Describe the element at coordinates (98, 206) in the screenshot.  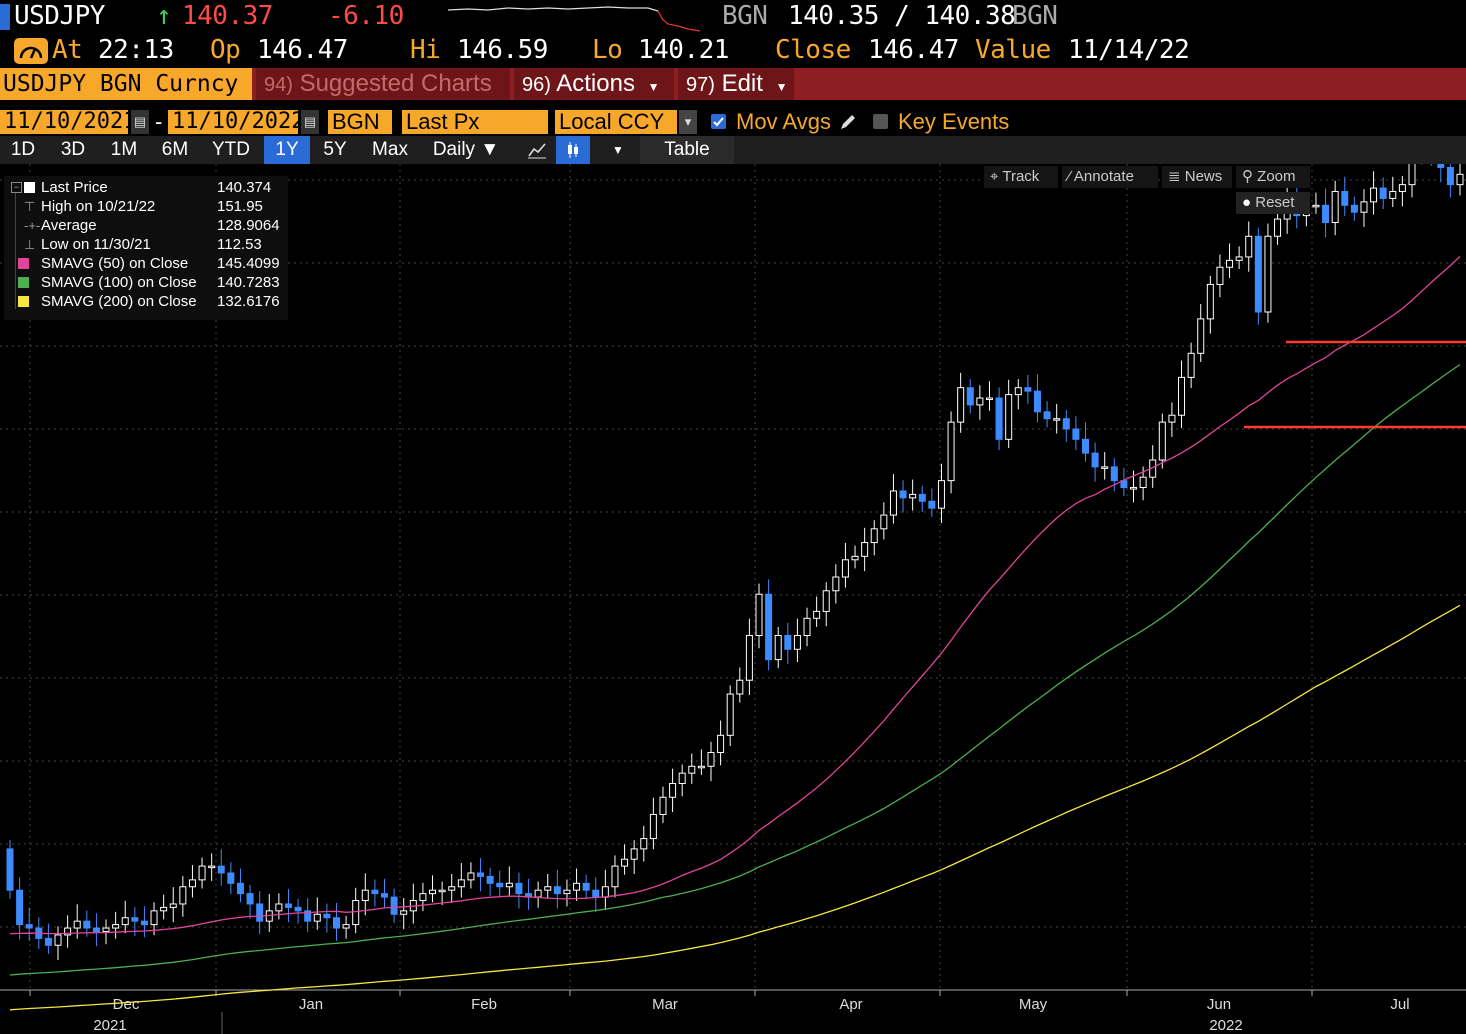
I see `legend-name: High on 10/21/22` at that location.